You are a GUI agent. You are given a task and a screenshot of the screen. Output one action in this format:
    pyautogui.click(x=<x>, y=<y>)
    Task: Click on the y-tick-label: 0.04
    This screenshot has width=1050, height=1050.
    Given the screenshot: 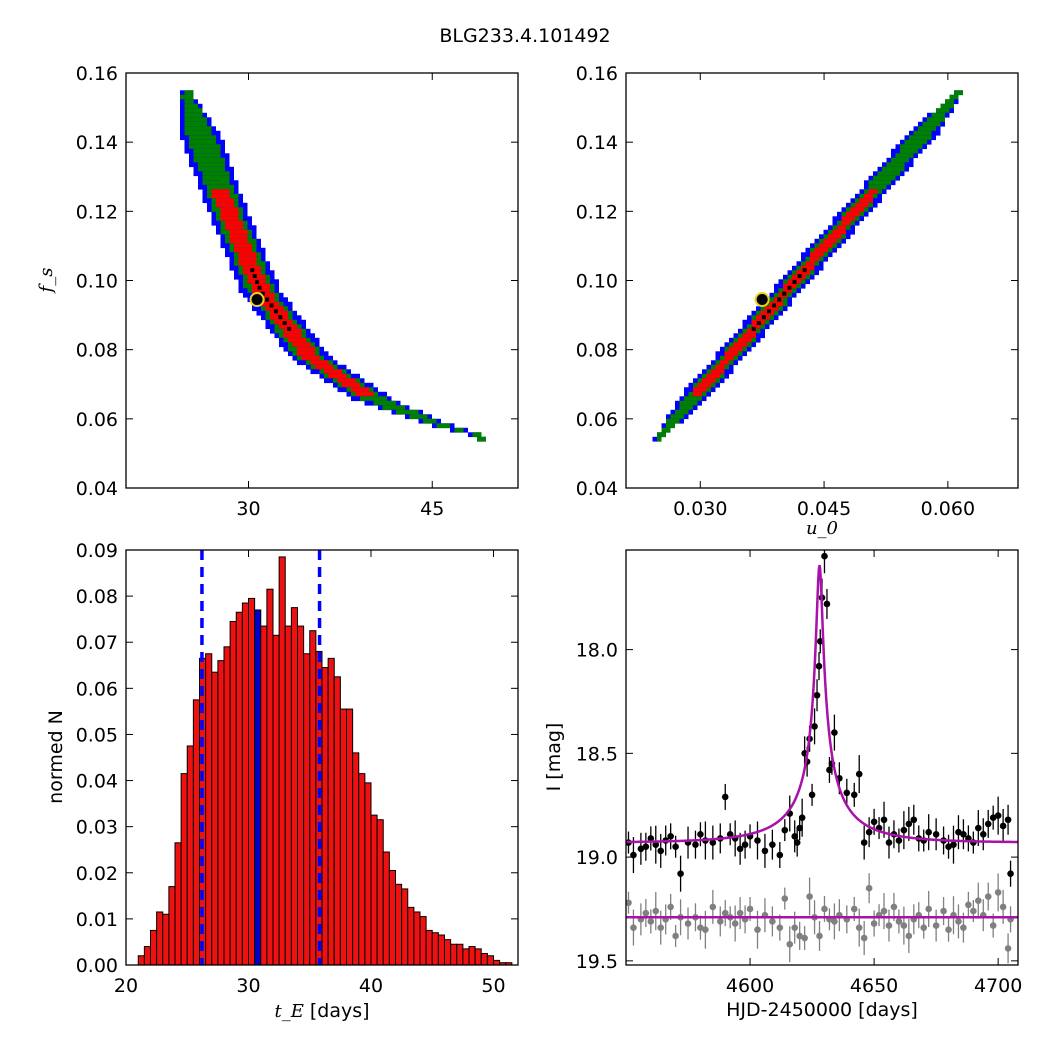 What is the action you would take?
    pyautogui.click(x=597, y=489)
    